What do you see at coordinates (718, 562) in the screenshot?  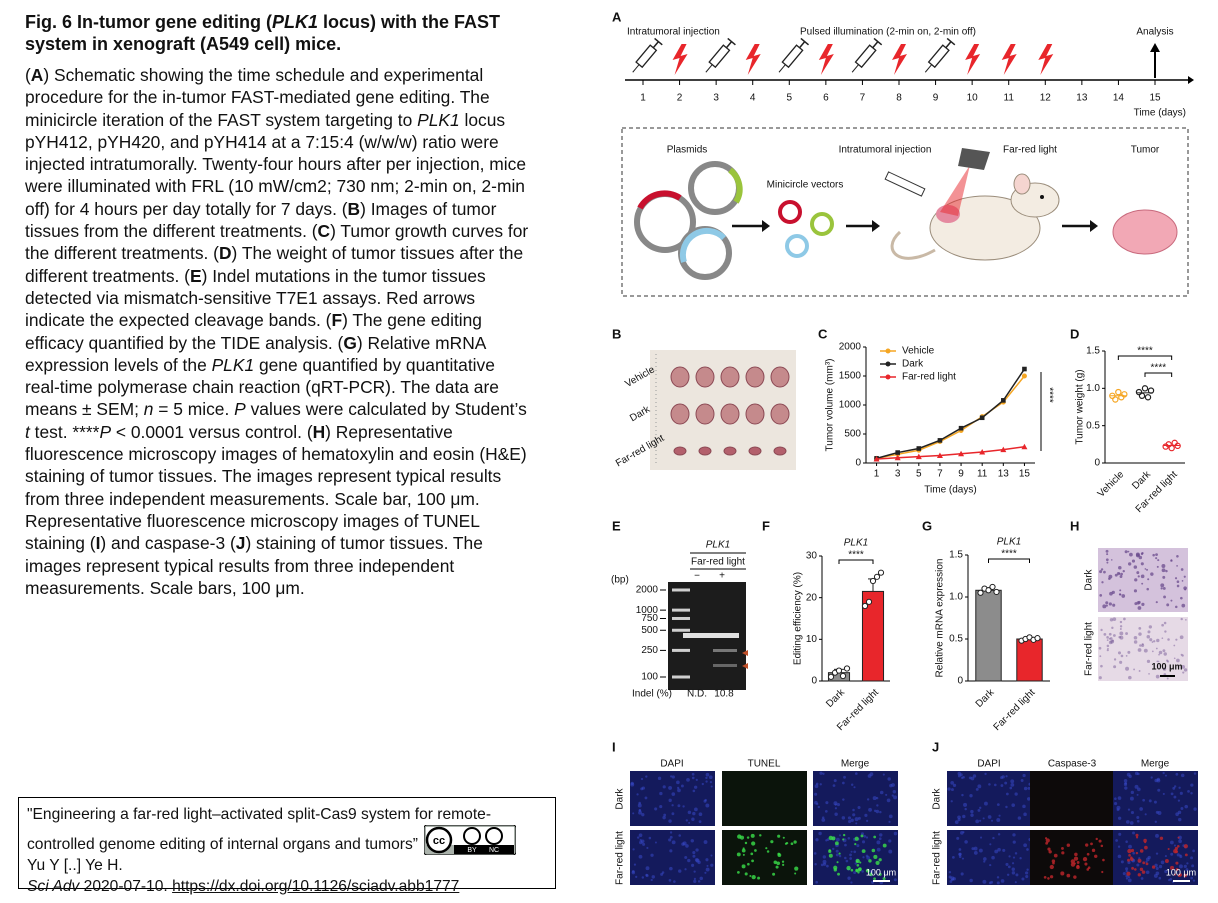 I see `gel-group: Far-red light` at bounding box center [718, 562].